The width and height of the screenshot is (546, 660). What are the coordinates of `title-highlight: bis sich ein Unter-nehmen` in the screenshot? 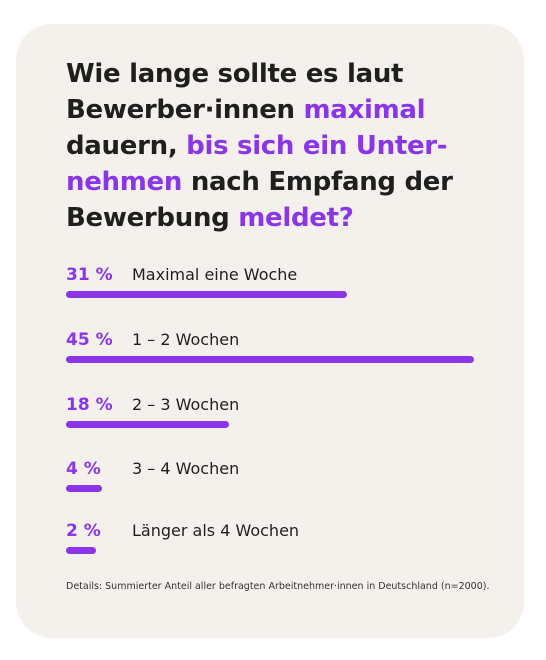 It's located at (257, 164).